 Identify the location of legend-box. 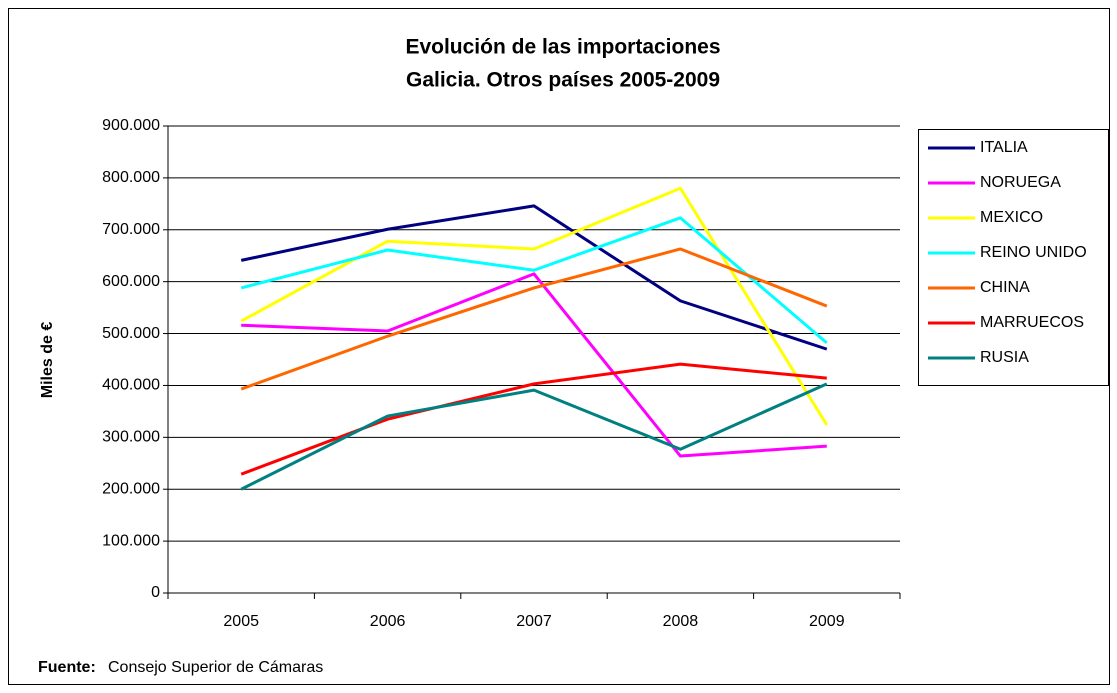
(1013, 257).